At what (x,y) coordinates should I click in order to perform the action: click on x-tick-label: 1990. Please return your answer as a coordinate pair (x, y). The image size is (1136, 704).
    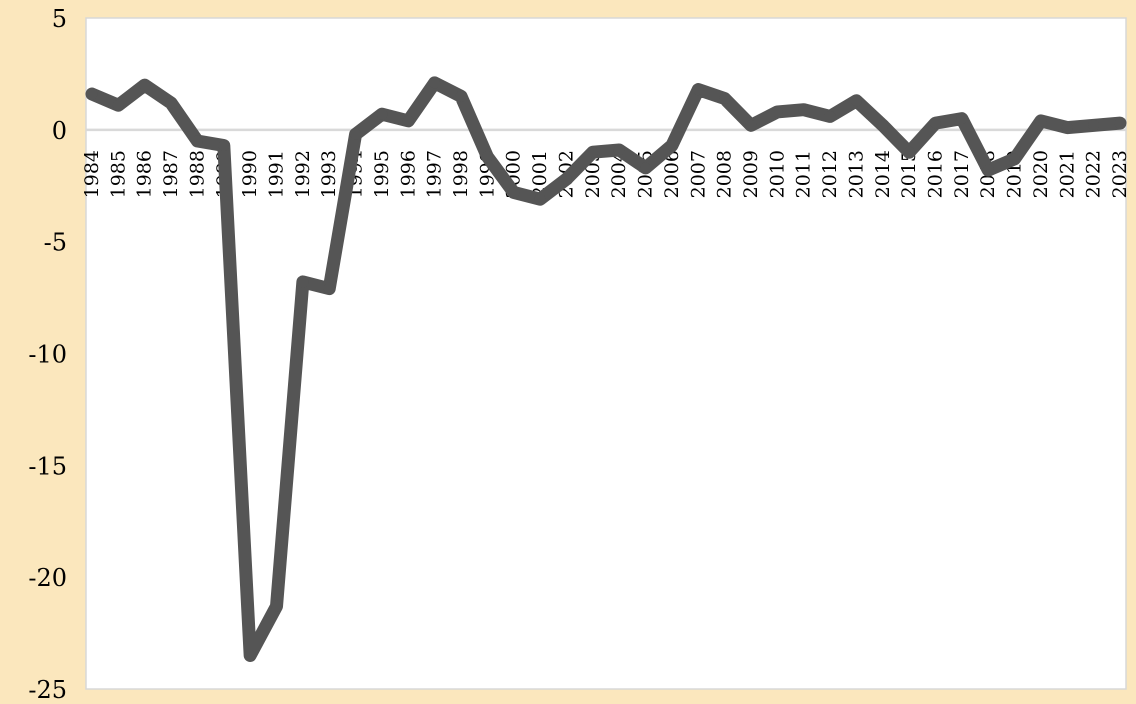
    Looking at the image, I should click on (250, 174).